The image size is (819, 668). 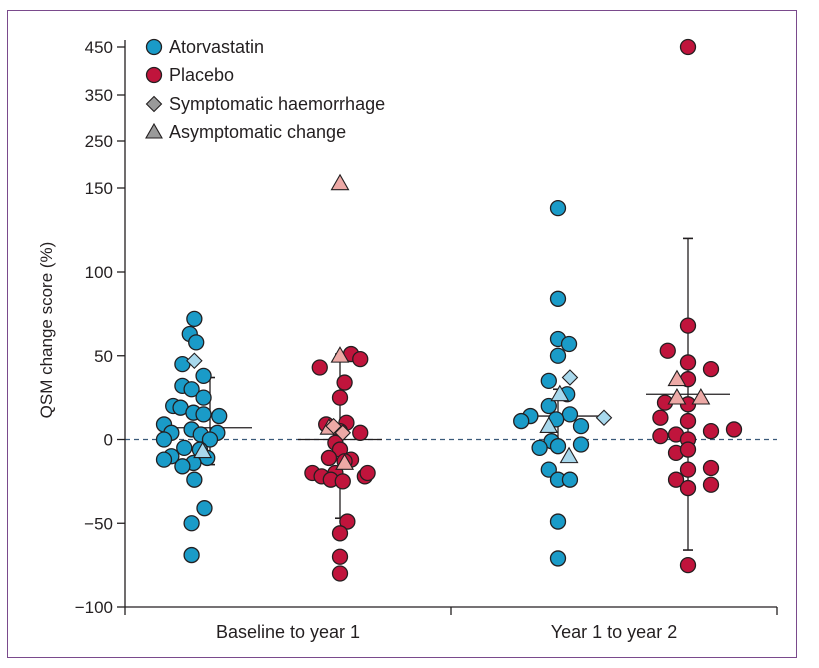 I want to click on y-tick-label: 250, so click(x=99, y=141).